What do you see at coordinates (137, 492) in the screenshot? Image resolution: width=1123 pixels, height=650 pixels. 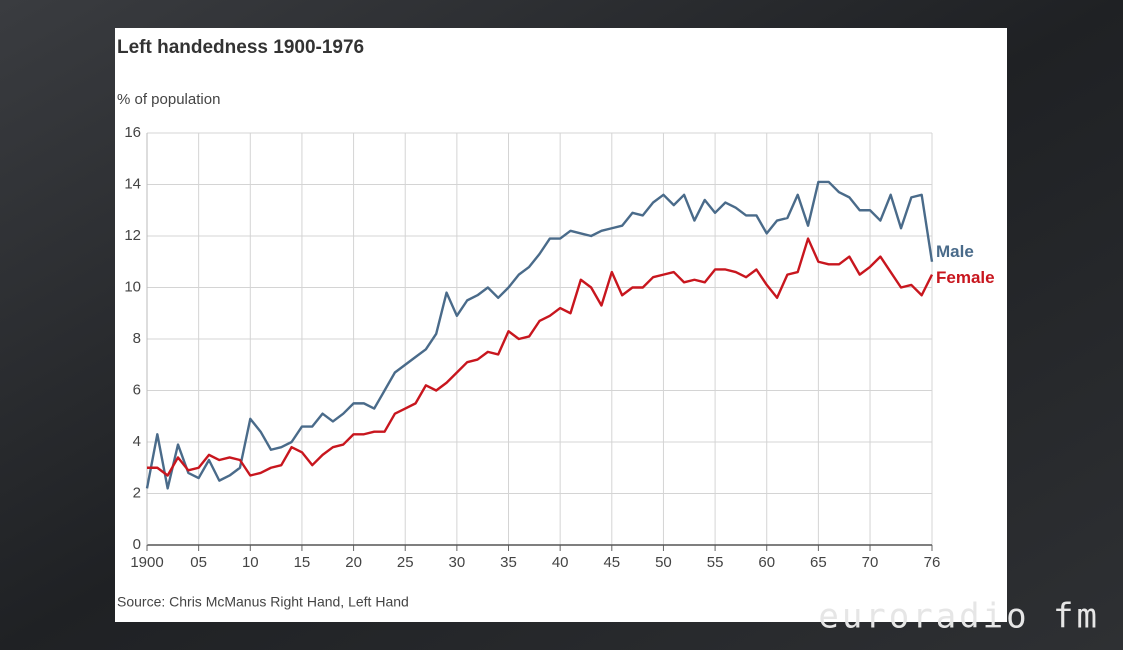 I see `y-tick-label: 2` at bounding box center [137, 492].